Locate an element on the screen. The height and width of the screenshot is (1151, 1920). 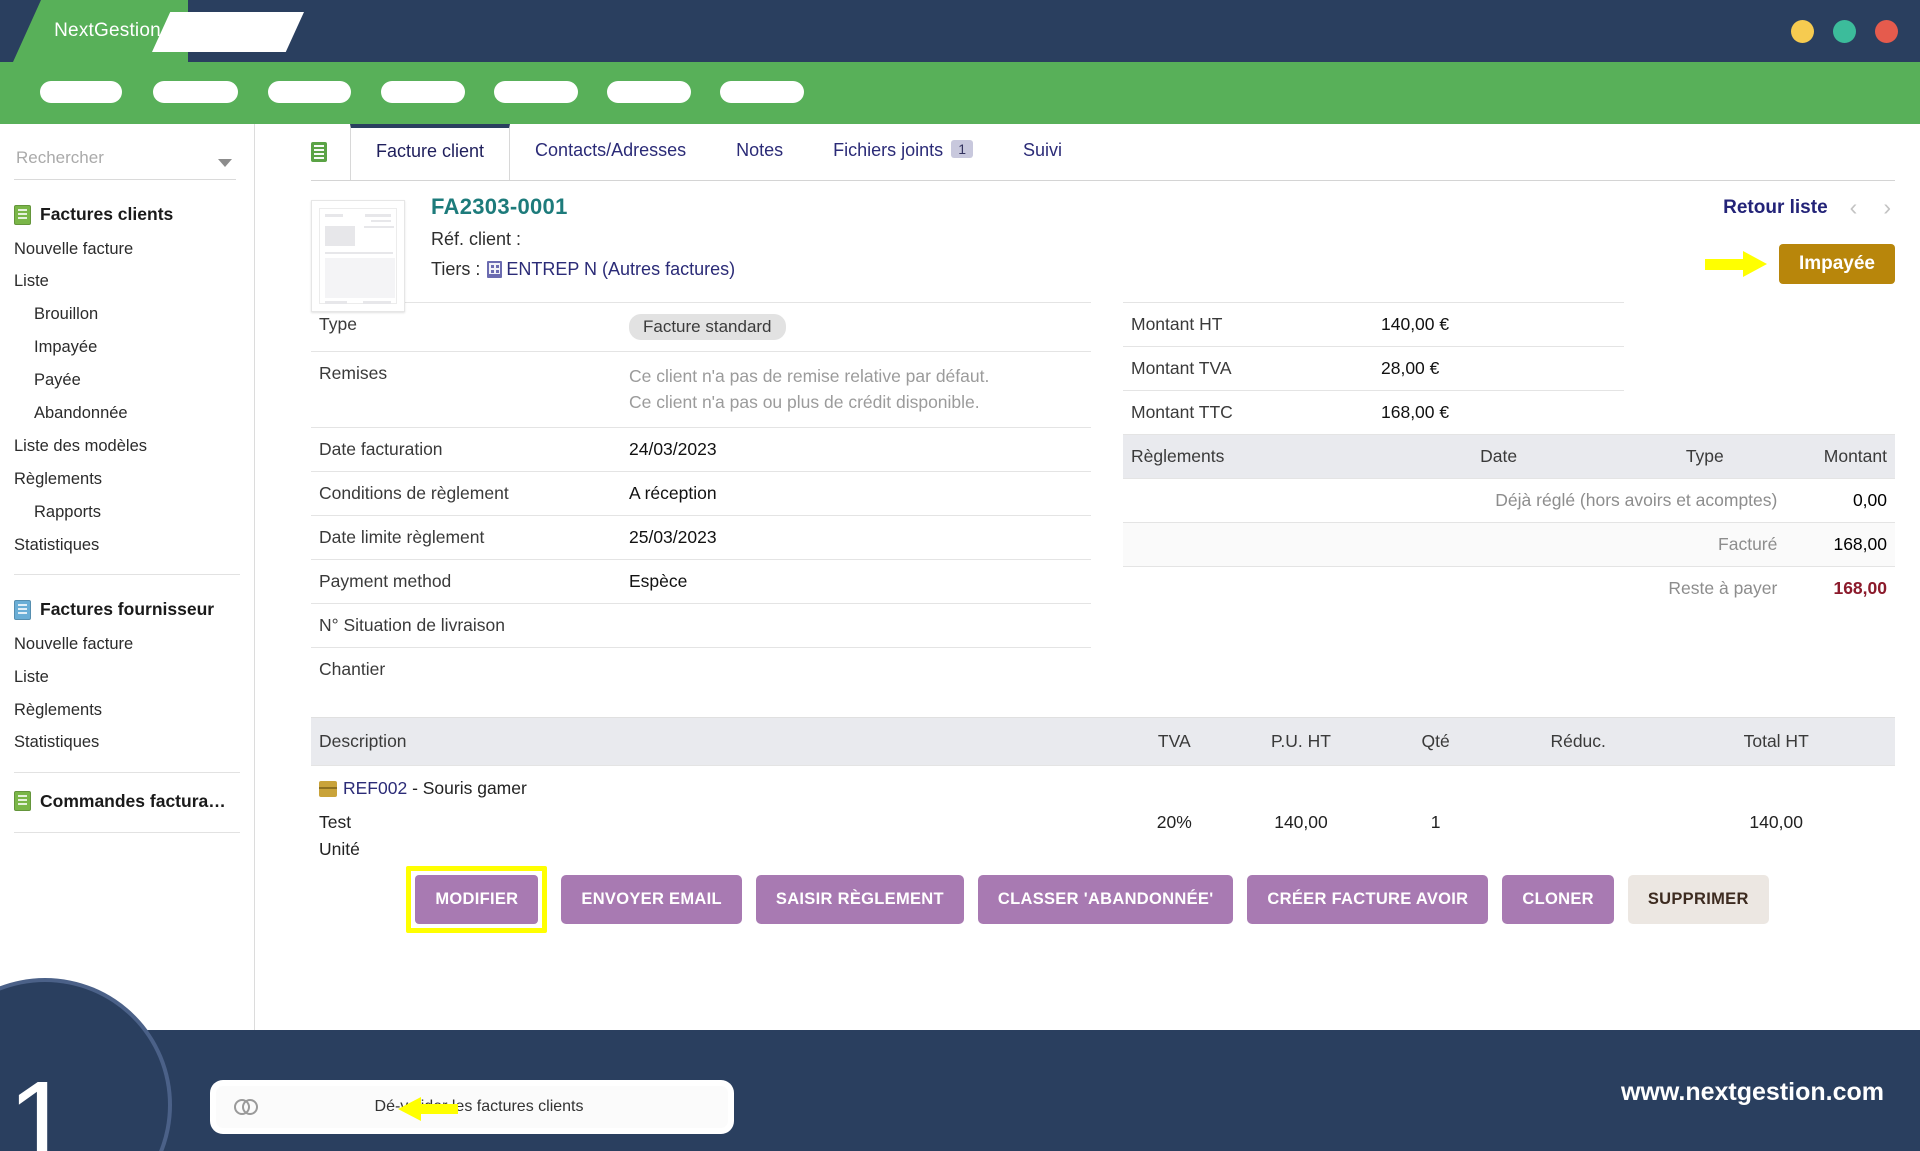
maximize-dot is located at coordinates (1844, 31).